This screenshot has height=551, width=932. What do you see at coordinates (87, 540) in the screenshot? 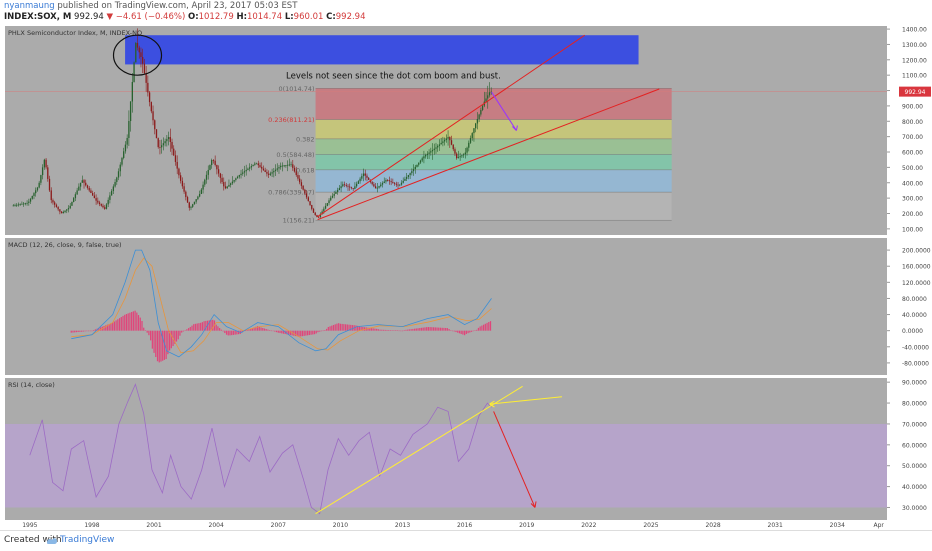
I see `tradingview-link: TradingView` at bounding box center [87, 540].